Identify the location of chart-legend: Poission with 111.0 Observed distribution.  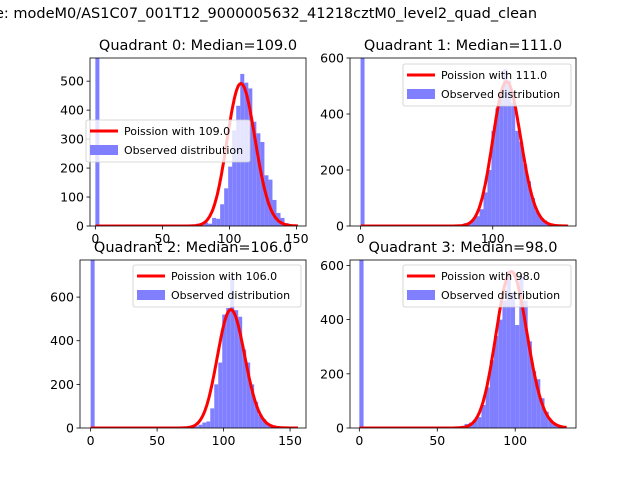
(487, 85).